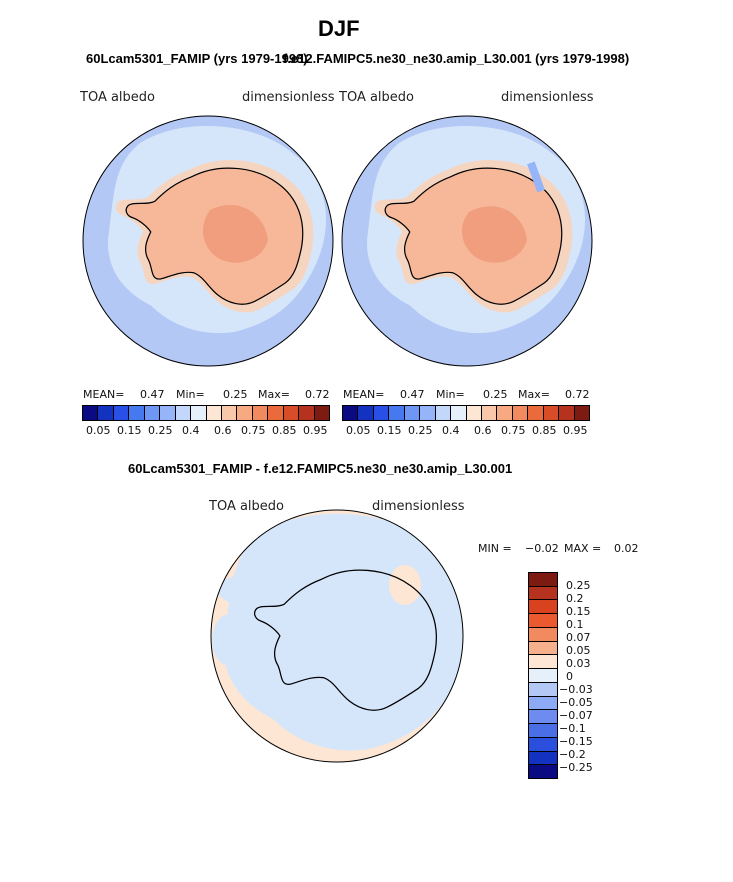 The width and height of the screenshot is (733, 882). What do you see at coordinates (235, 394) in the screenshot?
I see `left-min-value: 0.25` at bounding box center [235, 394].